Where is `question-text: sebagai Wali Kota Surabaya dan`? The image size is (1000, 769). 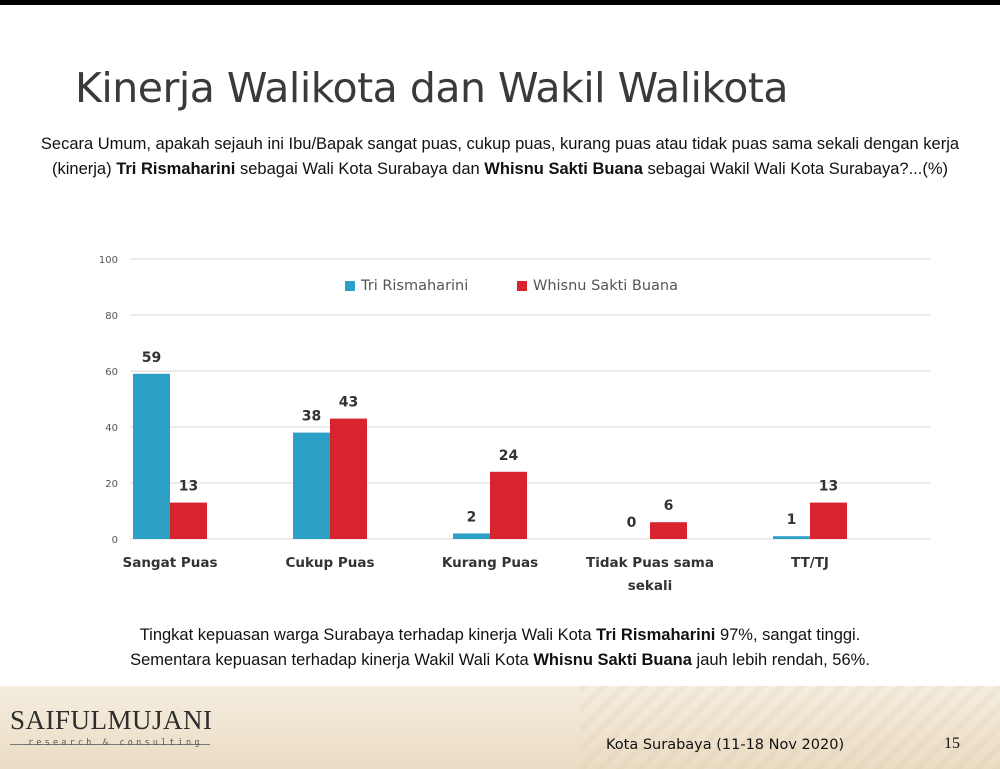
question-text: sebagai Wali Kota Surabaya dan is located at coordinates (360, 169).